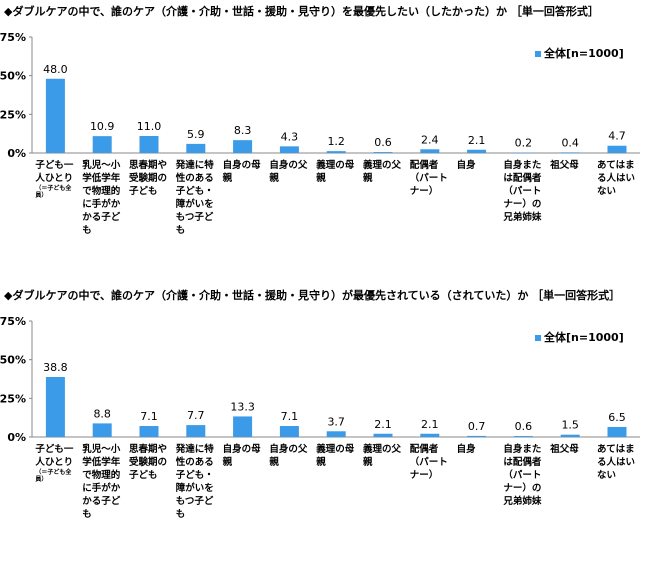  Describe the element at coordinates (242, 406) in the screenshot. I see `data-label: 13.3` at that location.